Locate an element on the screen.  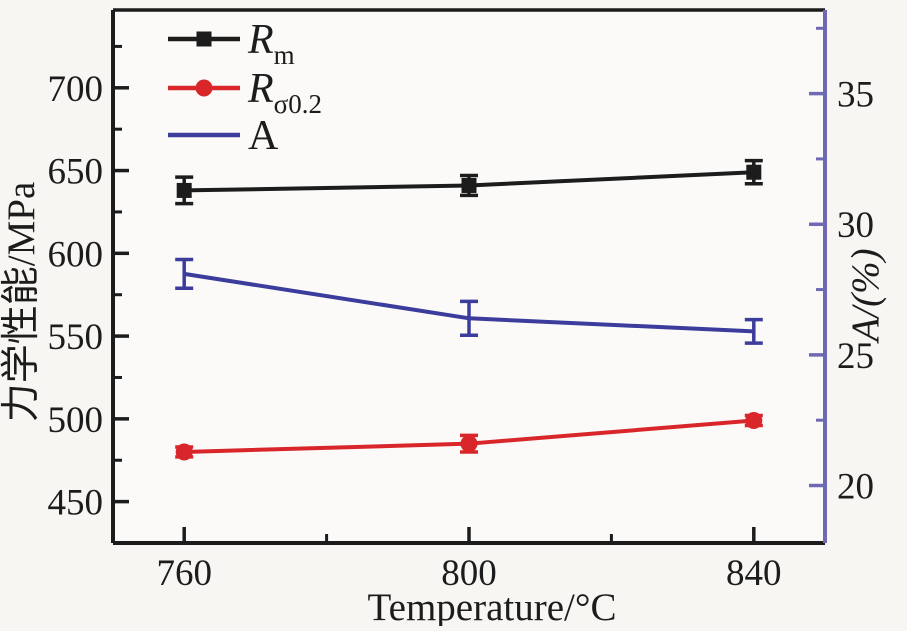
y-right-axis-title: A/(%) is located at coordinates (865, 296).